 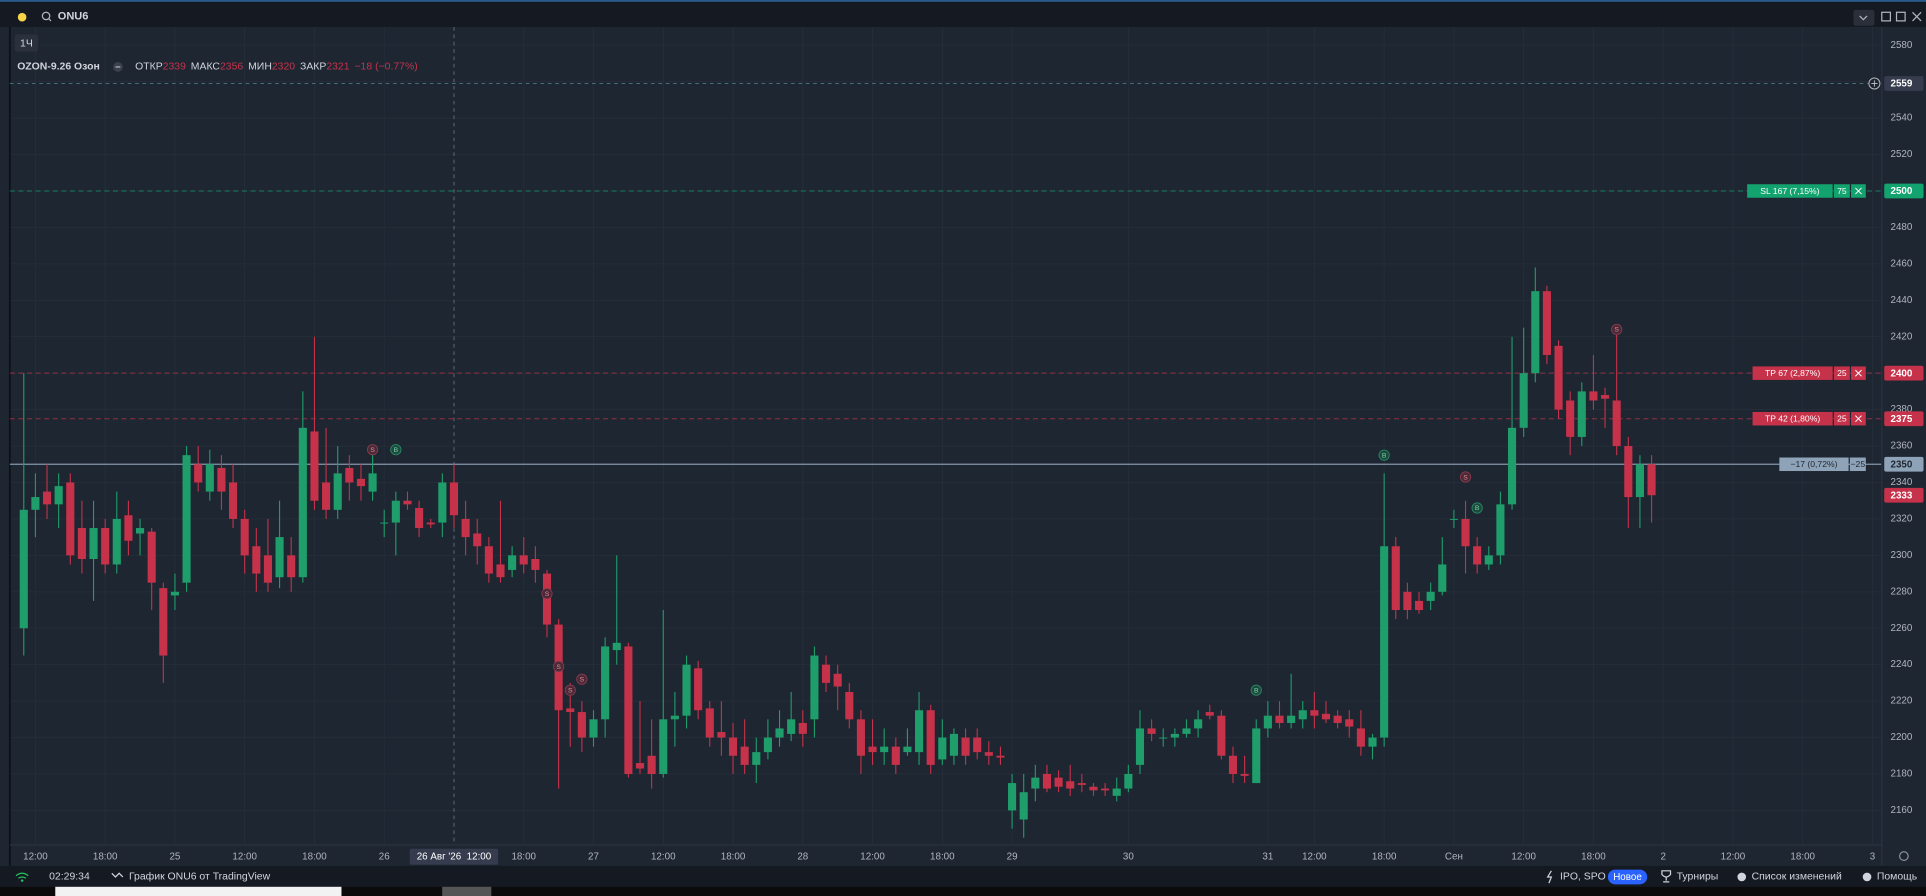 What do you see at coordinates (1903, 856) in the screenshot?
I see `settings-icon` at bounding box center [1903, 856].